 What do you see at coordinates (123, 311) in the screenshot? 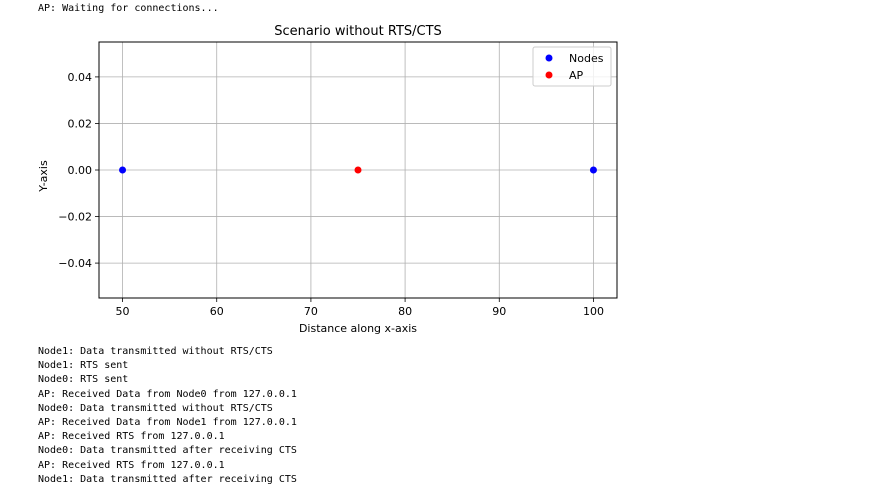
I see `x-tick-label: 50` at bounding box center [123, 311].